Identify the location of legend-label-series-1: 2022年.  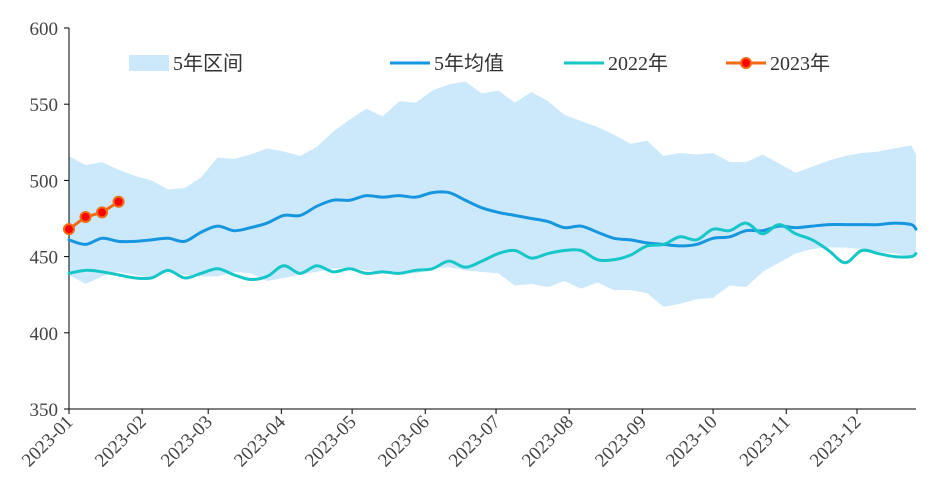
(638, 63).